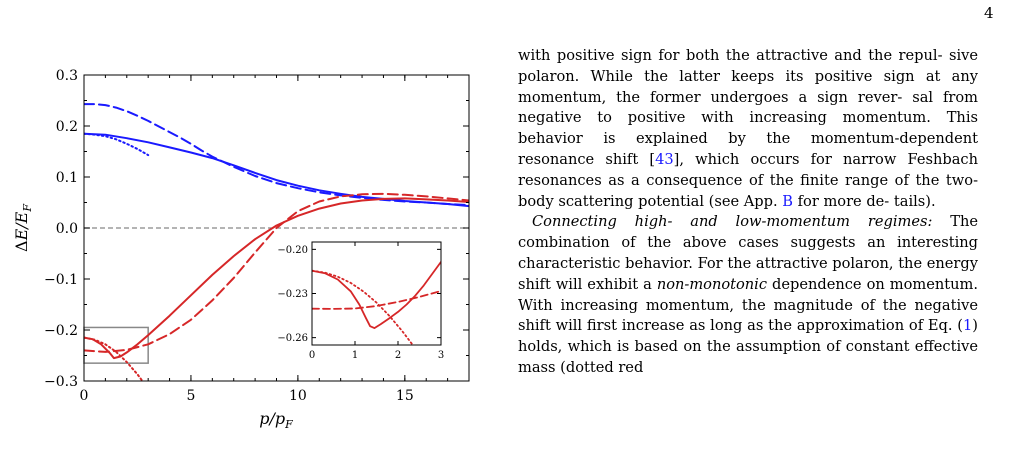  What do you see at coordinates (989, 13) in the screenshot?
I see `page-number: 4` at bounding box center [989, 13].